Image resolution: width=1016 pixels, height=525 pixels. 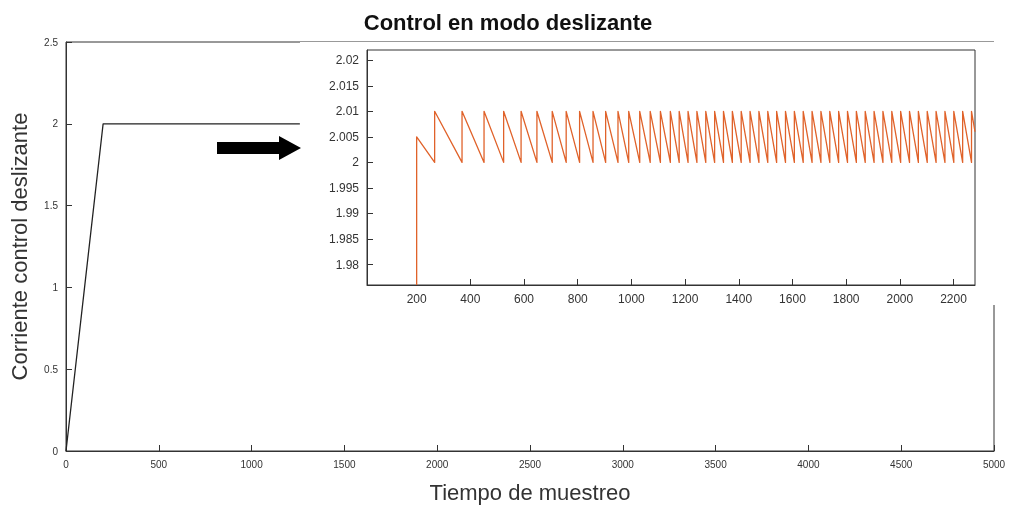 What do you see at coordinates (51, 206) in the screenshot?
I see `y-tick-label: 1.5` at bounding box center [51, 206].